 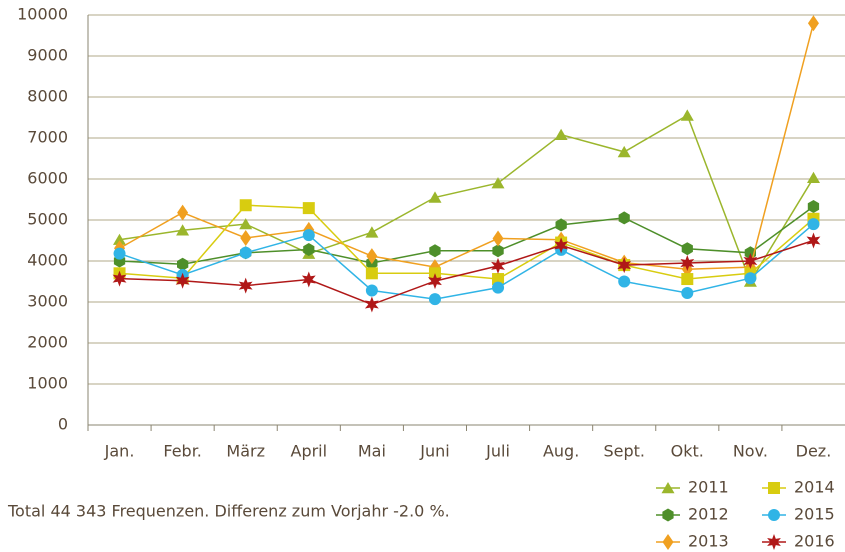 I want to click on legend-label: 2012, so click(x=708, y=514).